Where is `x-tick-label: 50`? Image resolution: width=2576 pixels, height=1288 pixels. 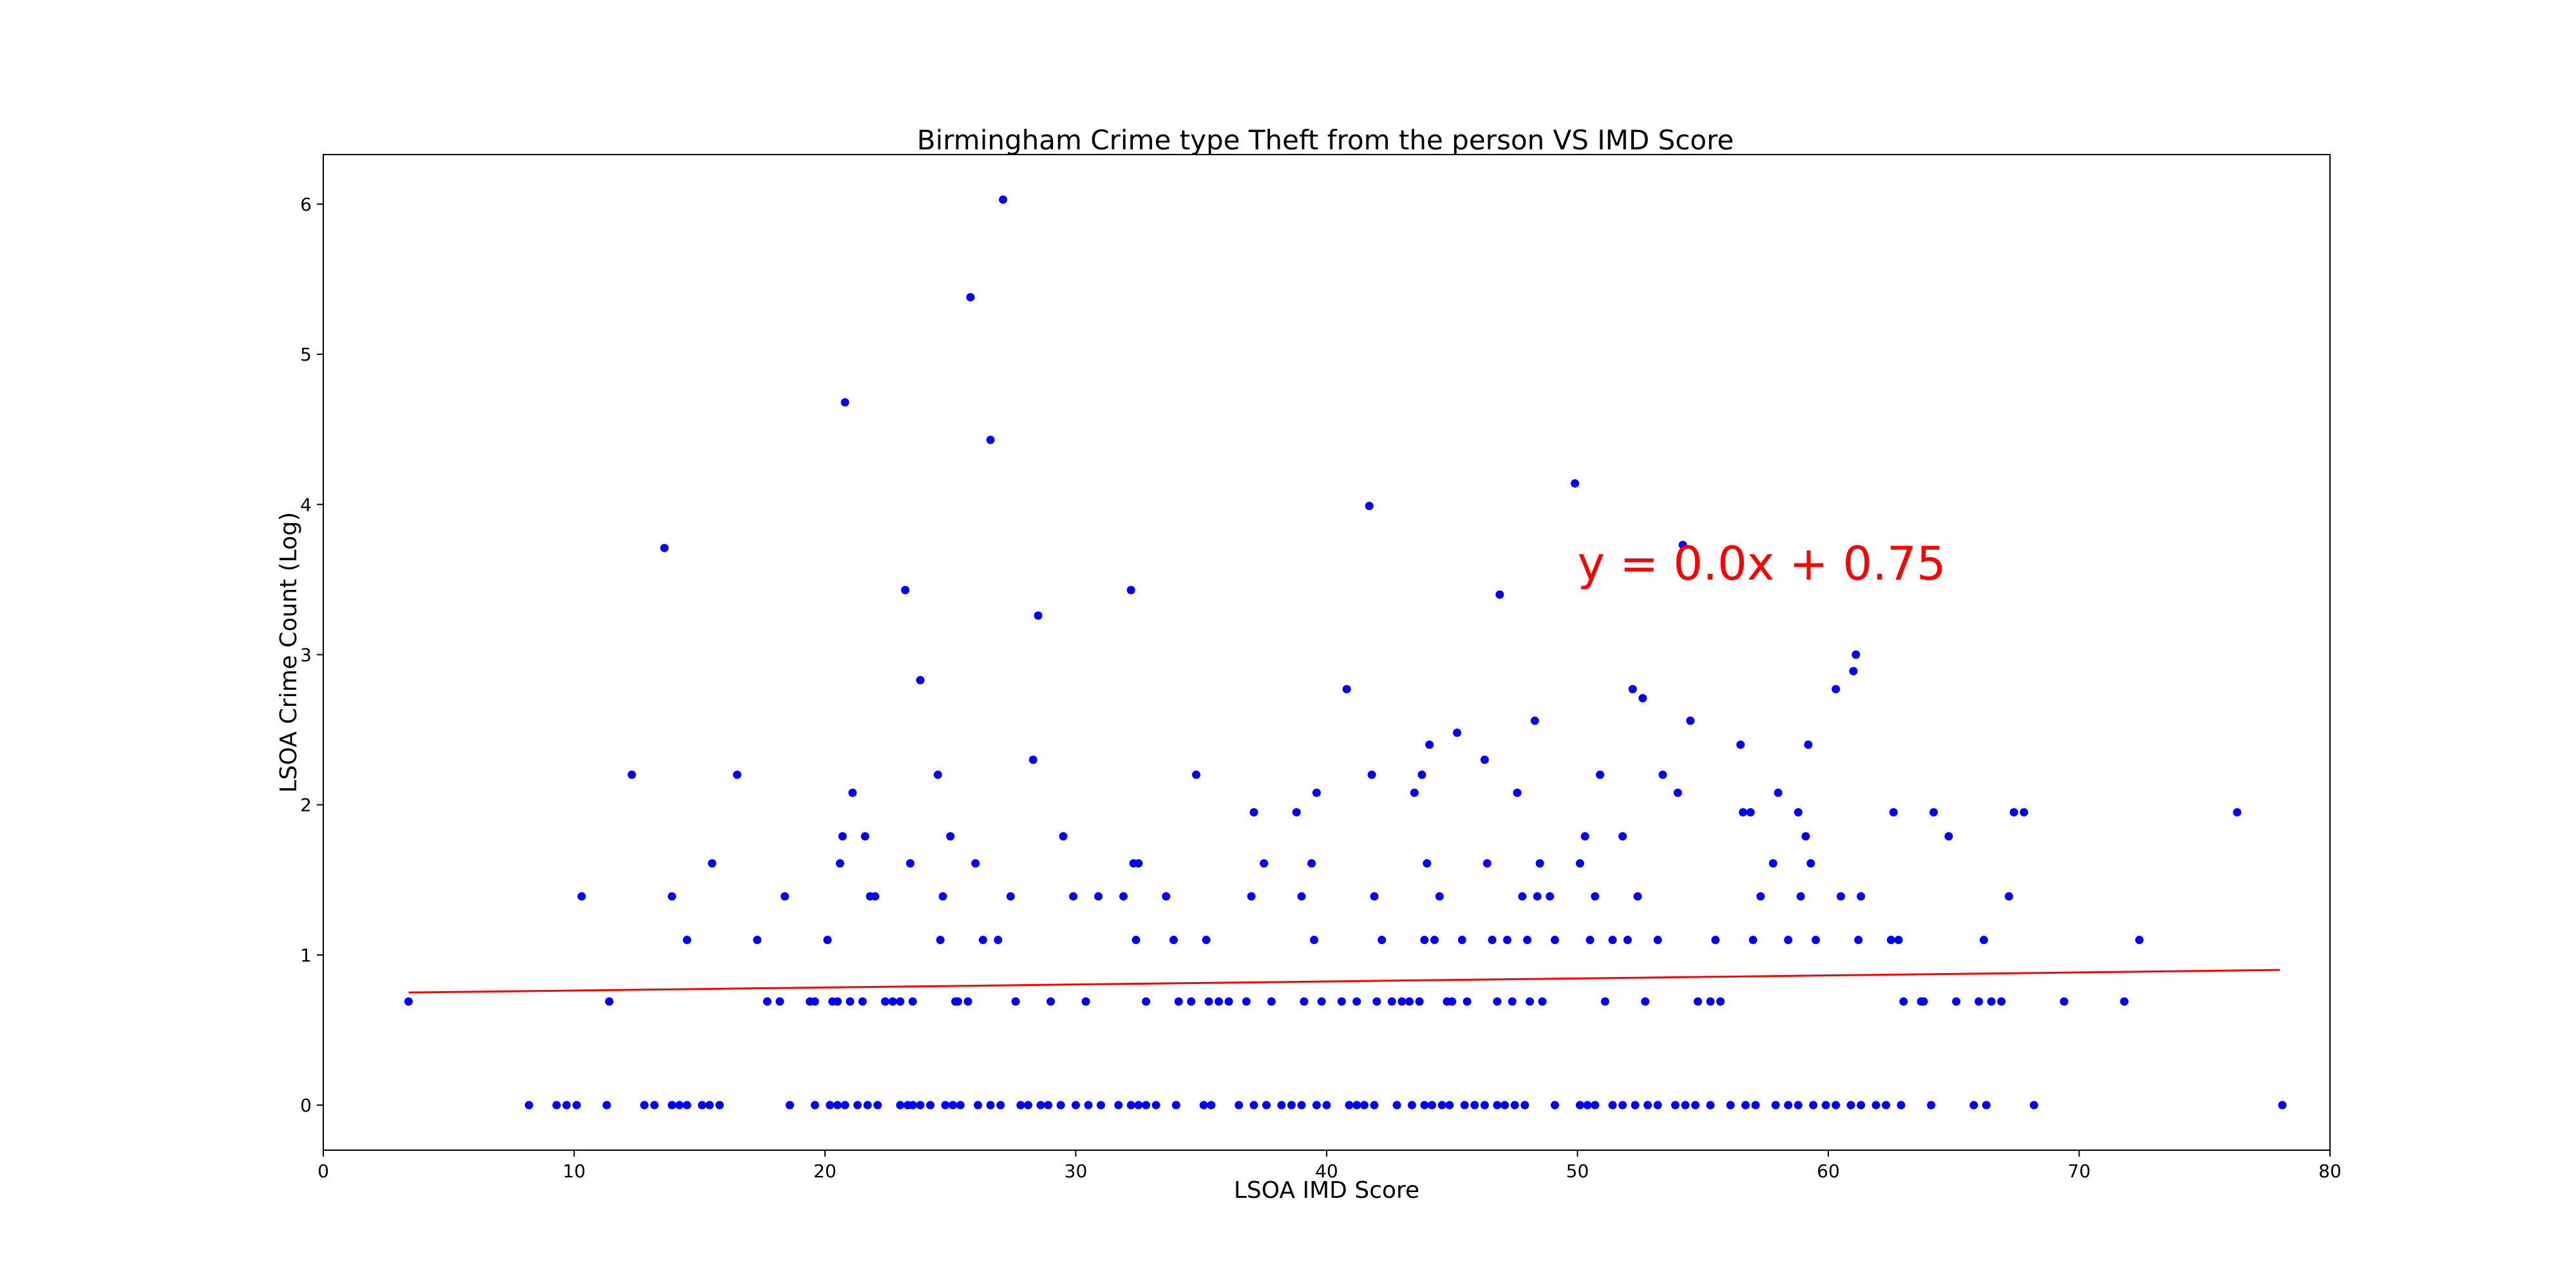 x-tick-label: 50 is located at coordinates (1578, 1171).